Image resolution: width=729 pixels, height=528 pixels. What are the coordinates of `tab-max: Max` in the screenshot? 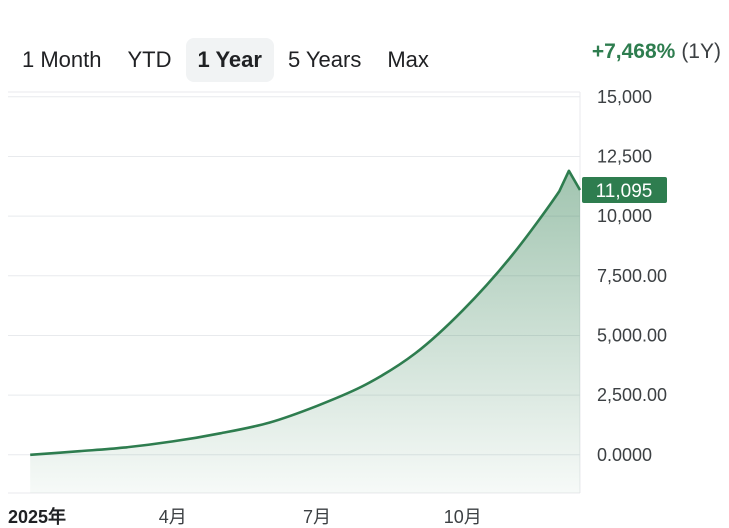 It's located at (408, 59).